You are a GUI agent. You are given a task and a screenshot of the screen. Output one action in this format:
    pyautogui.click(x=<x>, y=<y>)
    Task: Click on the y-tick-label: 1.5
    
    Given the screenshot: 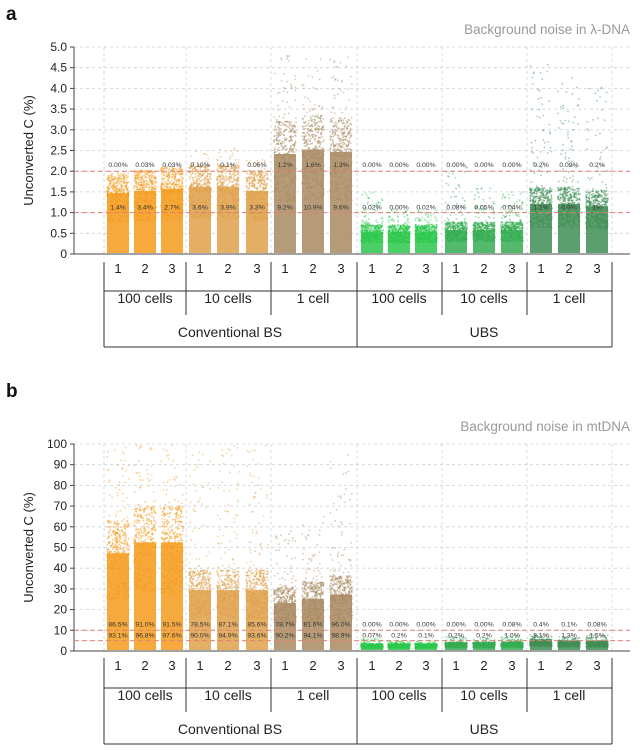 What is the action you would take?
    pyautogui.click(x=58, y=192)
    